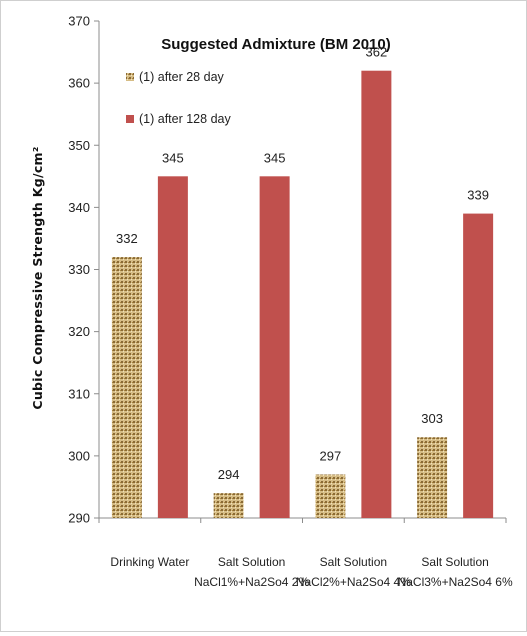 Image resolution: width=527 pixels, height=636 pixels. I want to click on y-tick-label: 340, so click(79, 207).